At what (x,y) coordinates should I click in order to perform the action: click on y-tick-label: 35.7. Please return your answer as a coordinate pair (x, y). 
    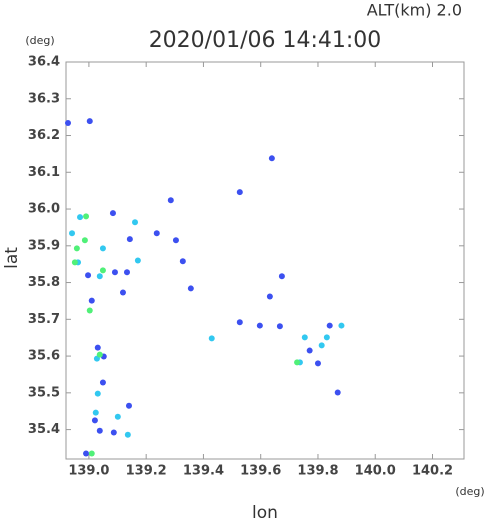
    Looking at the image, I should click on (44, 319).